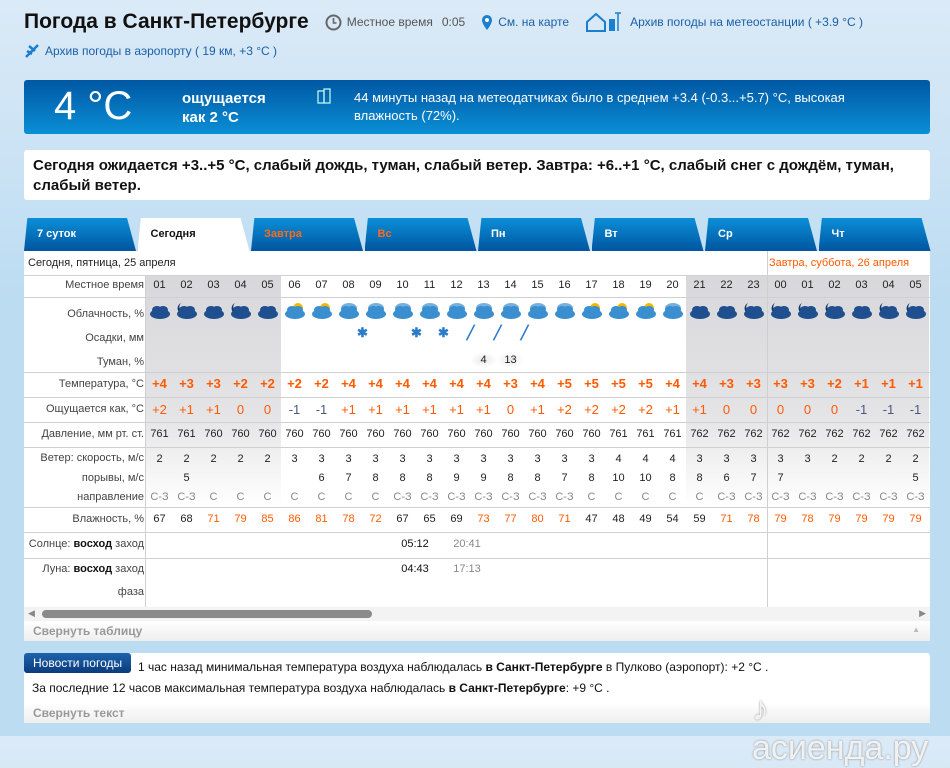 Image resolution: width=950 pixels, height=768 pixels. Describe the element at coordinates (453, 22) in the screenshot. I see `local-time-value: 0:05` at that location.